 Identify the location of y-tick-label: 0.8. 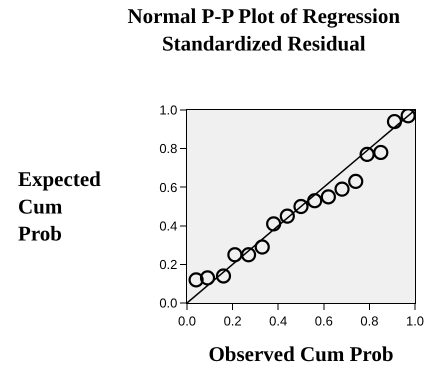
(168, 148).